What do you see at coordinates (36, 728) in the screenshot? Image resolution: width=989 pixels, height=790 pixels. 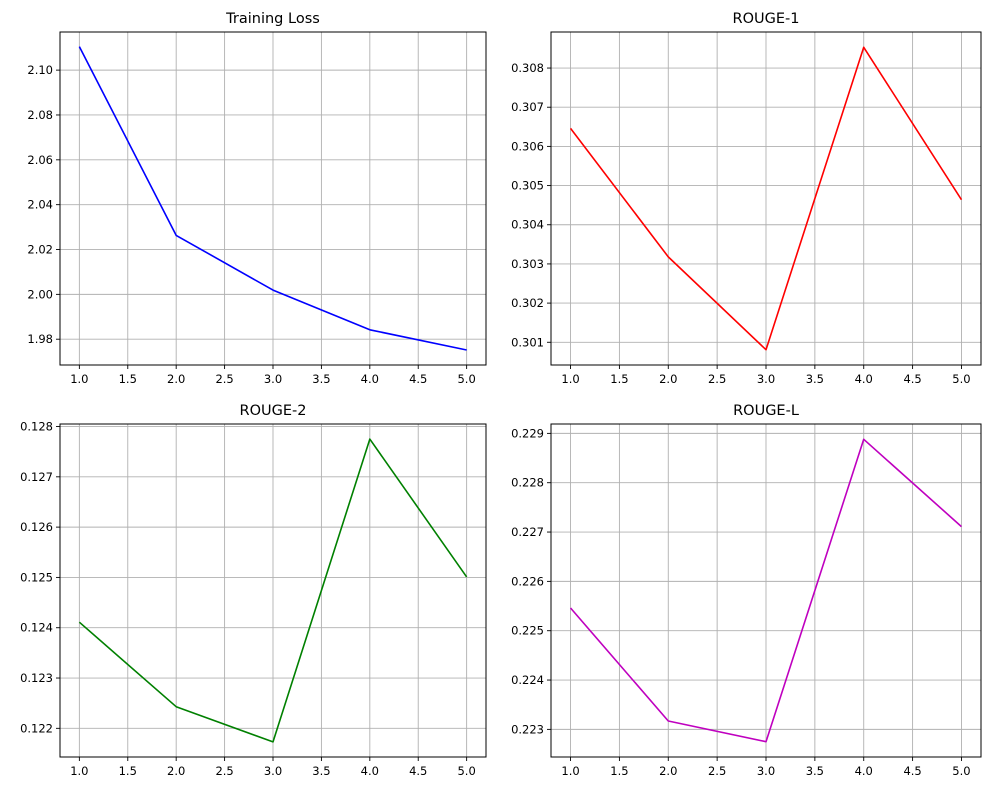 I see `y-tick-label: 0.122` at bounding box center [36, 728].